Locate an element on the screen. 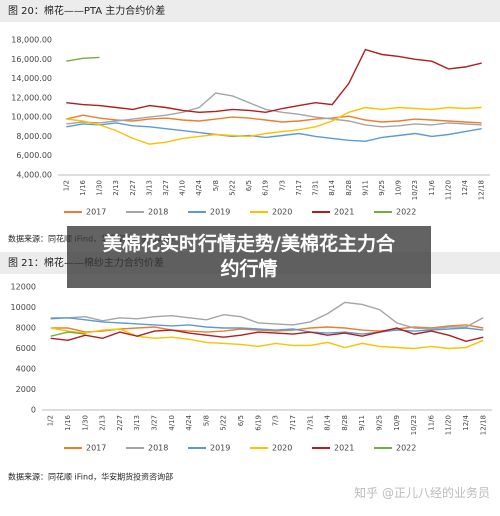 This screenshot has width=500, height=516. y-tick-label: 0 is located at coordinates (33, 410).